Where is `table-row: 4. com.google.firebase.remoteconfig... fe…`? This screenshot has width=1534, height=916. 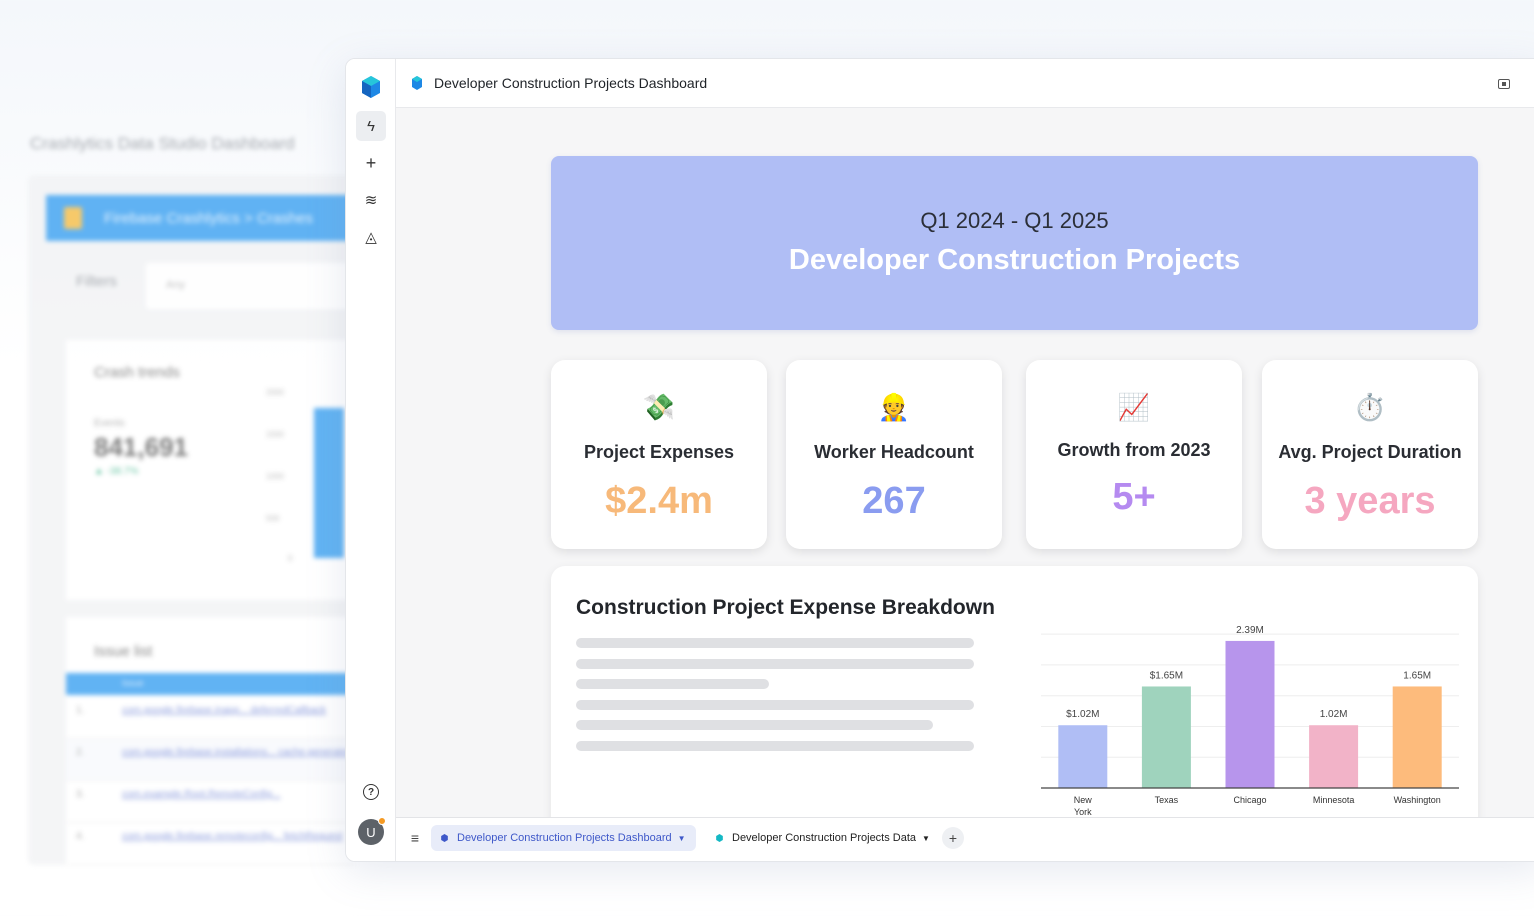
table-row: 4. com.google.firebase.remoteconfig... fe… is located at coordinates (212, 844).